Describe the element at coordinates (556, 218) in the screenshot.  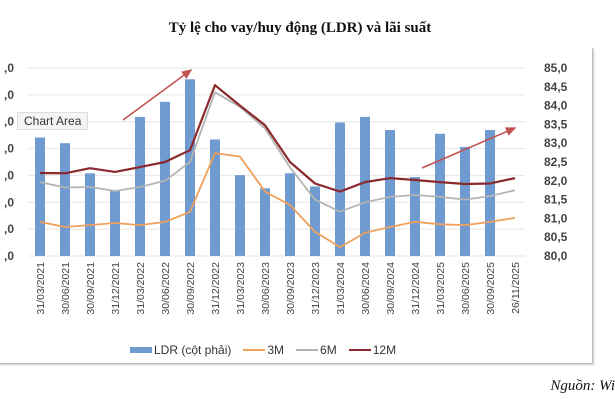
I see `right-tick-label: 81,0` at that location.